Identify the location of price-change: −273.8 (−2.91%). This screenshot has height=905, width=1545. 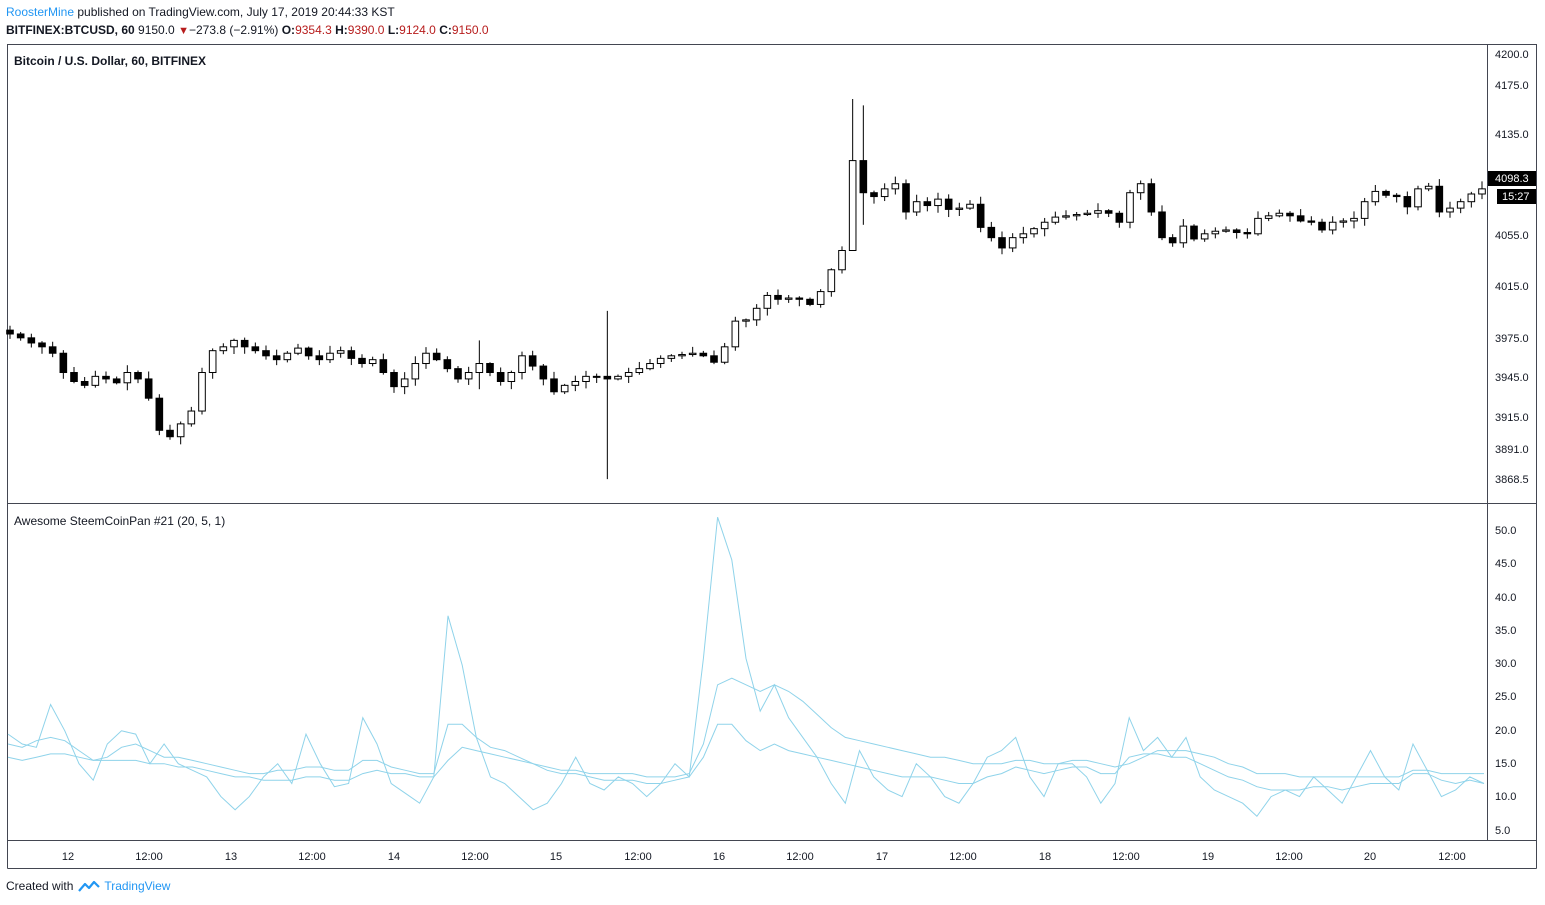
(233, 30).